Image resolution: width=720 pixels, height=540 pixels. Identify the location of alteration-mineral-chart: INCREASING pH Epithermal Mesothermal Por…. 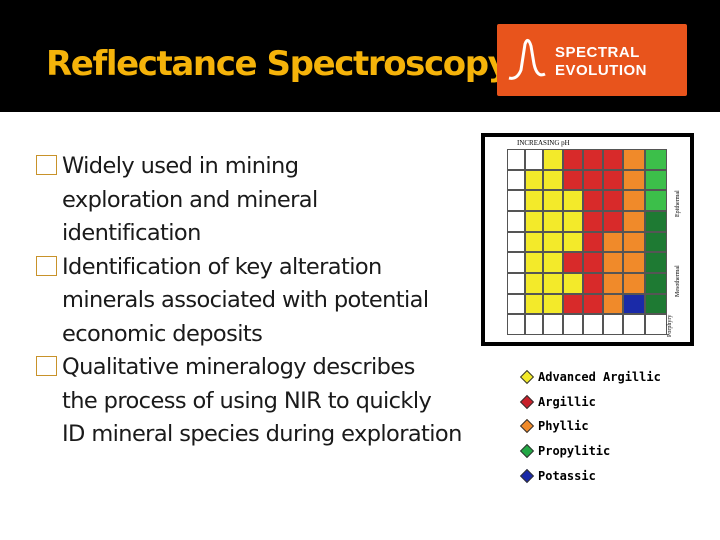
(587, 239).